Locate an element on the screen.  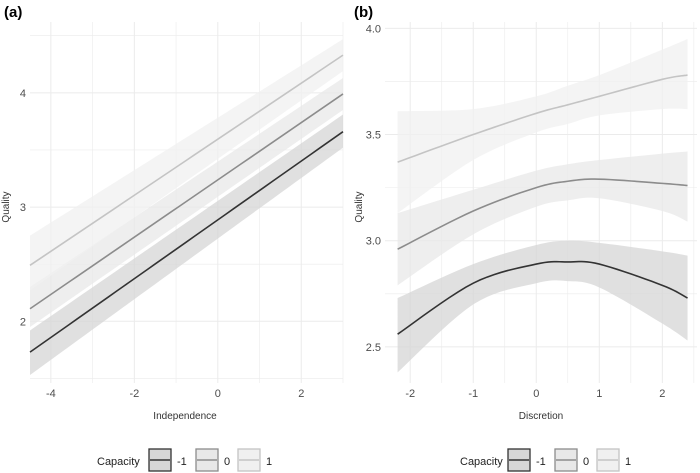
y-tick-label: 2 is located at coordinates (23, 322).